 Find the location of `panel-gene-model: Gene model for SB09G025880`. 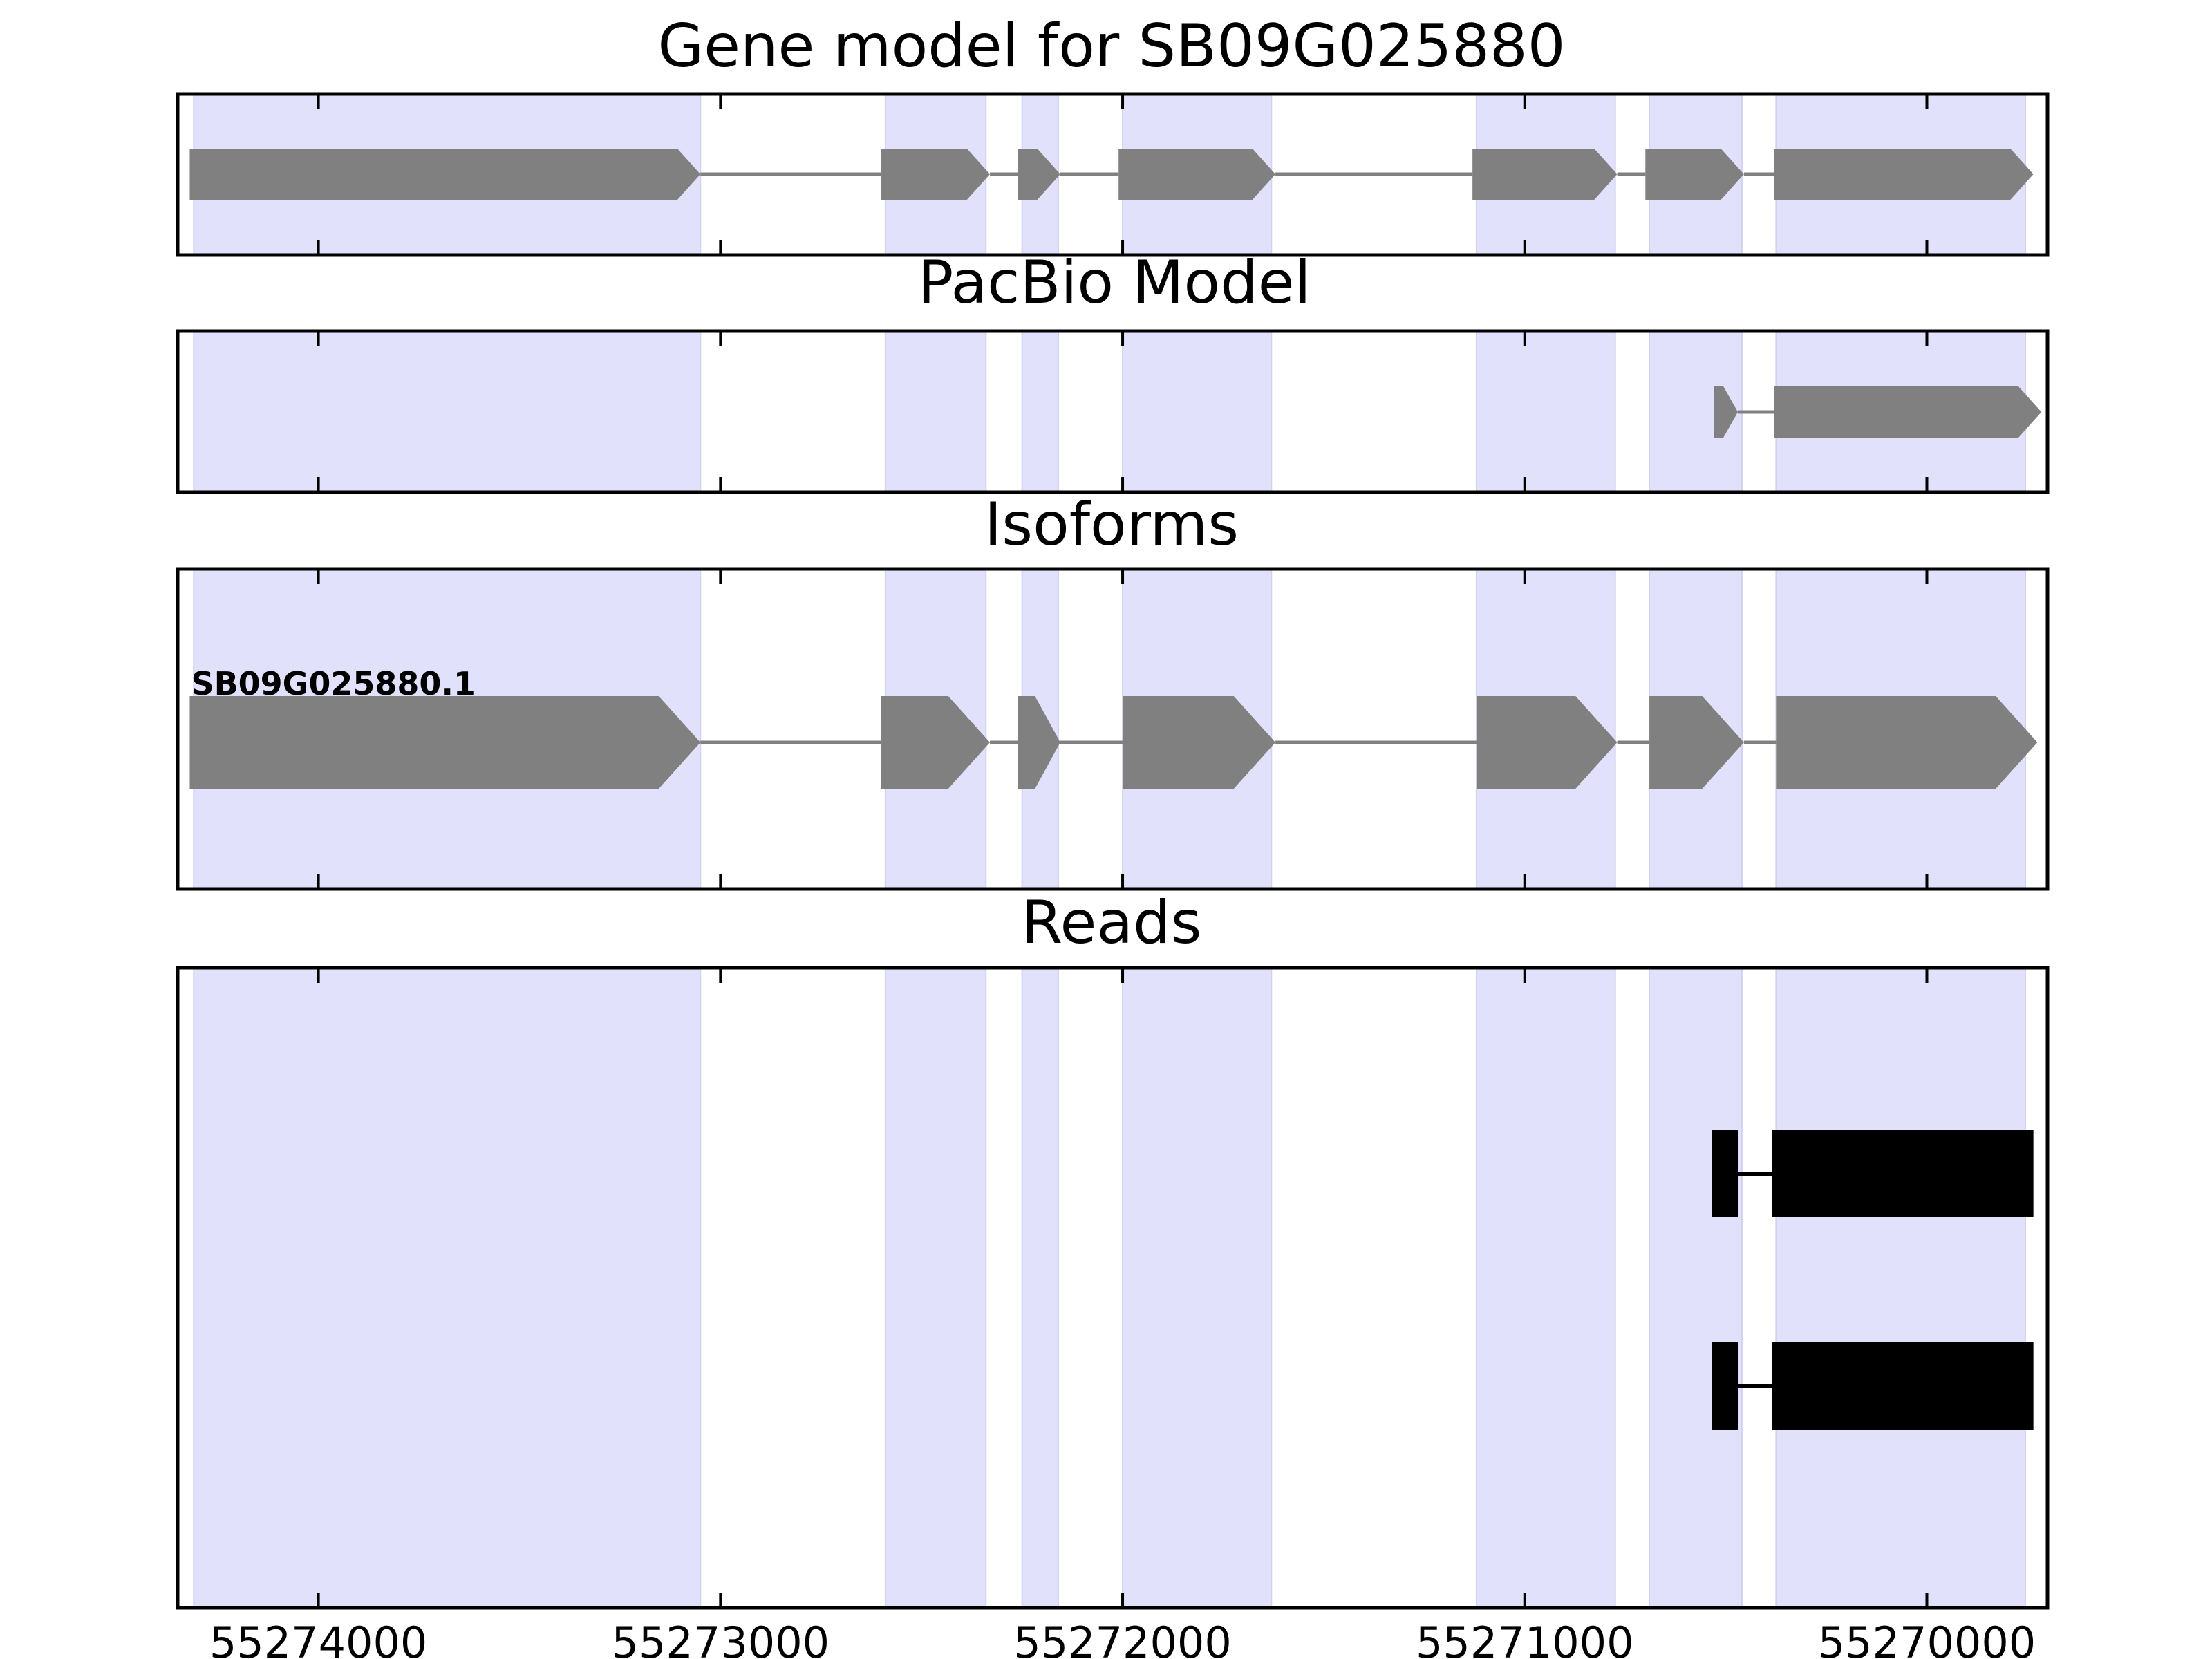

panel-gene-model: Gene model for SB09G025880 is located at coordinates (1113, 134).